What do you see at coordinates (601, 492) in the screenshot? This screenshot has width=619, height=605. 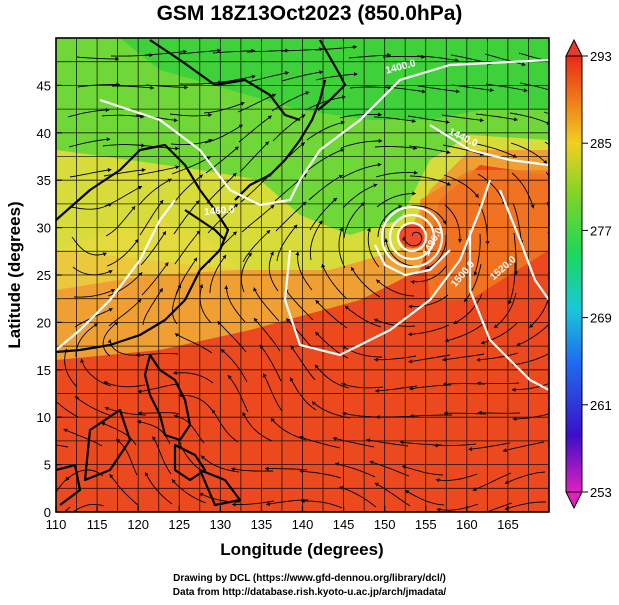 I see `colorbar-tick-label: 253` at bounding box center [601, 492].